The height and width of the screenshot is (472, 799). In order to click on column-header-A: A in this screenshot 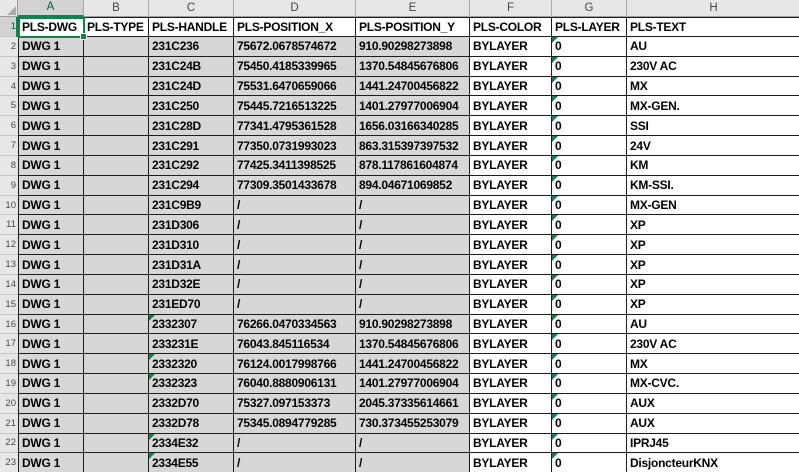, I will do `click(51, 8)`.